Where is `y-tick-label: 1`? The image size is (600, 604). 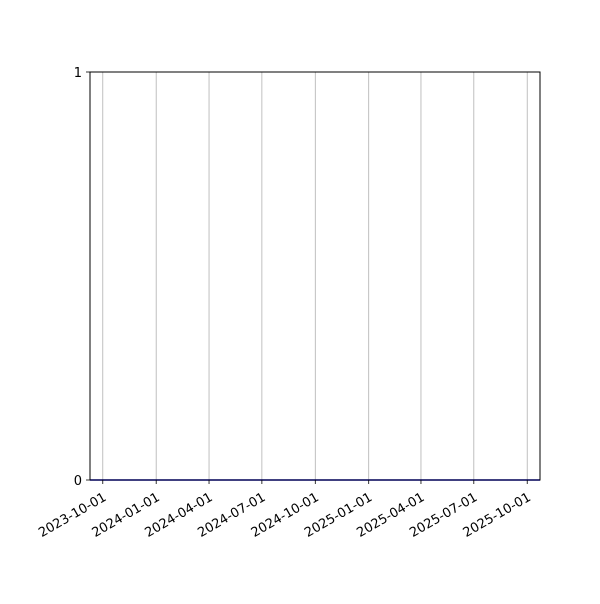
y-tick-label: 1 is located at coordinates (78, 73).